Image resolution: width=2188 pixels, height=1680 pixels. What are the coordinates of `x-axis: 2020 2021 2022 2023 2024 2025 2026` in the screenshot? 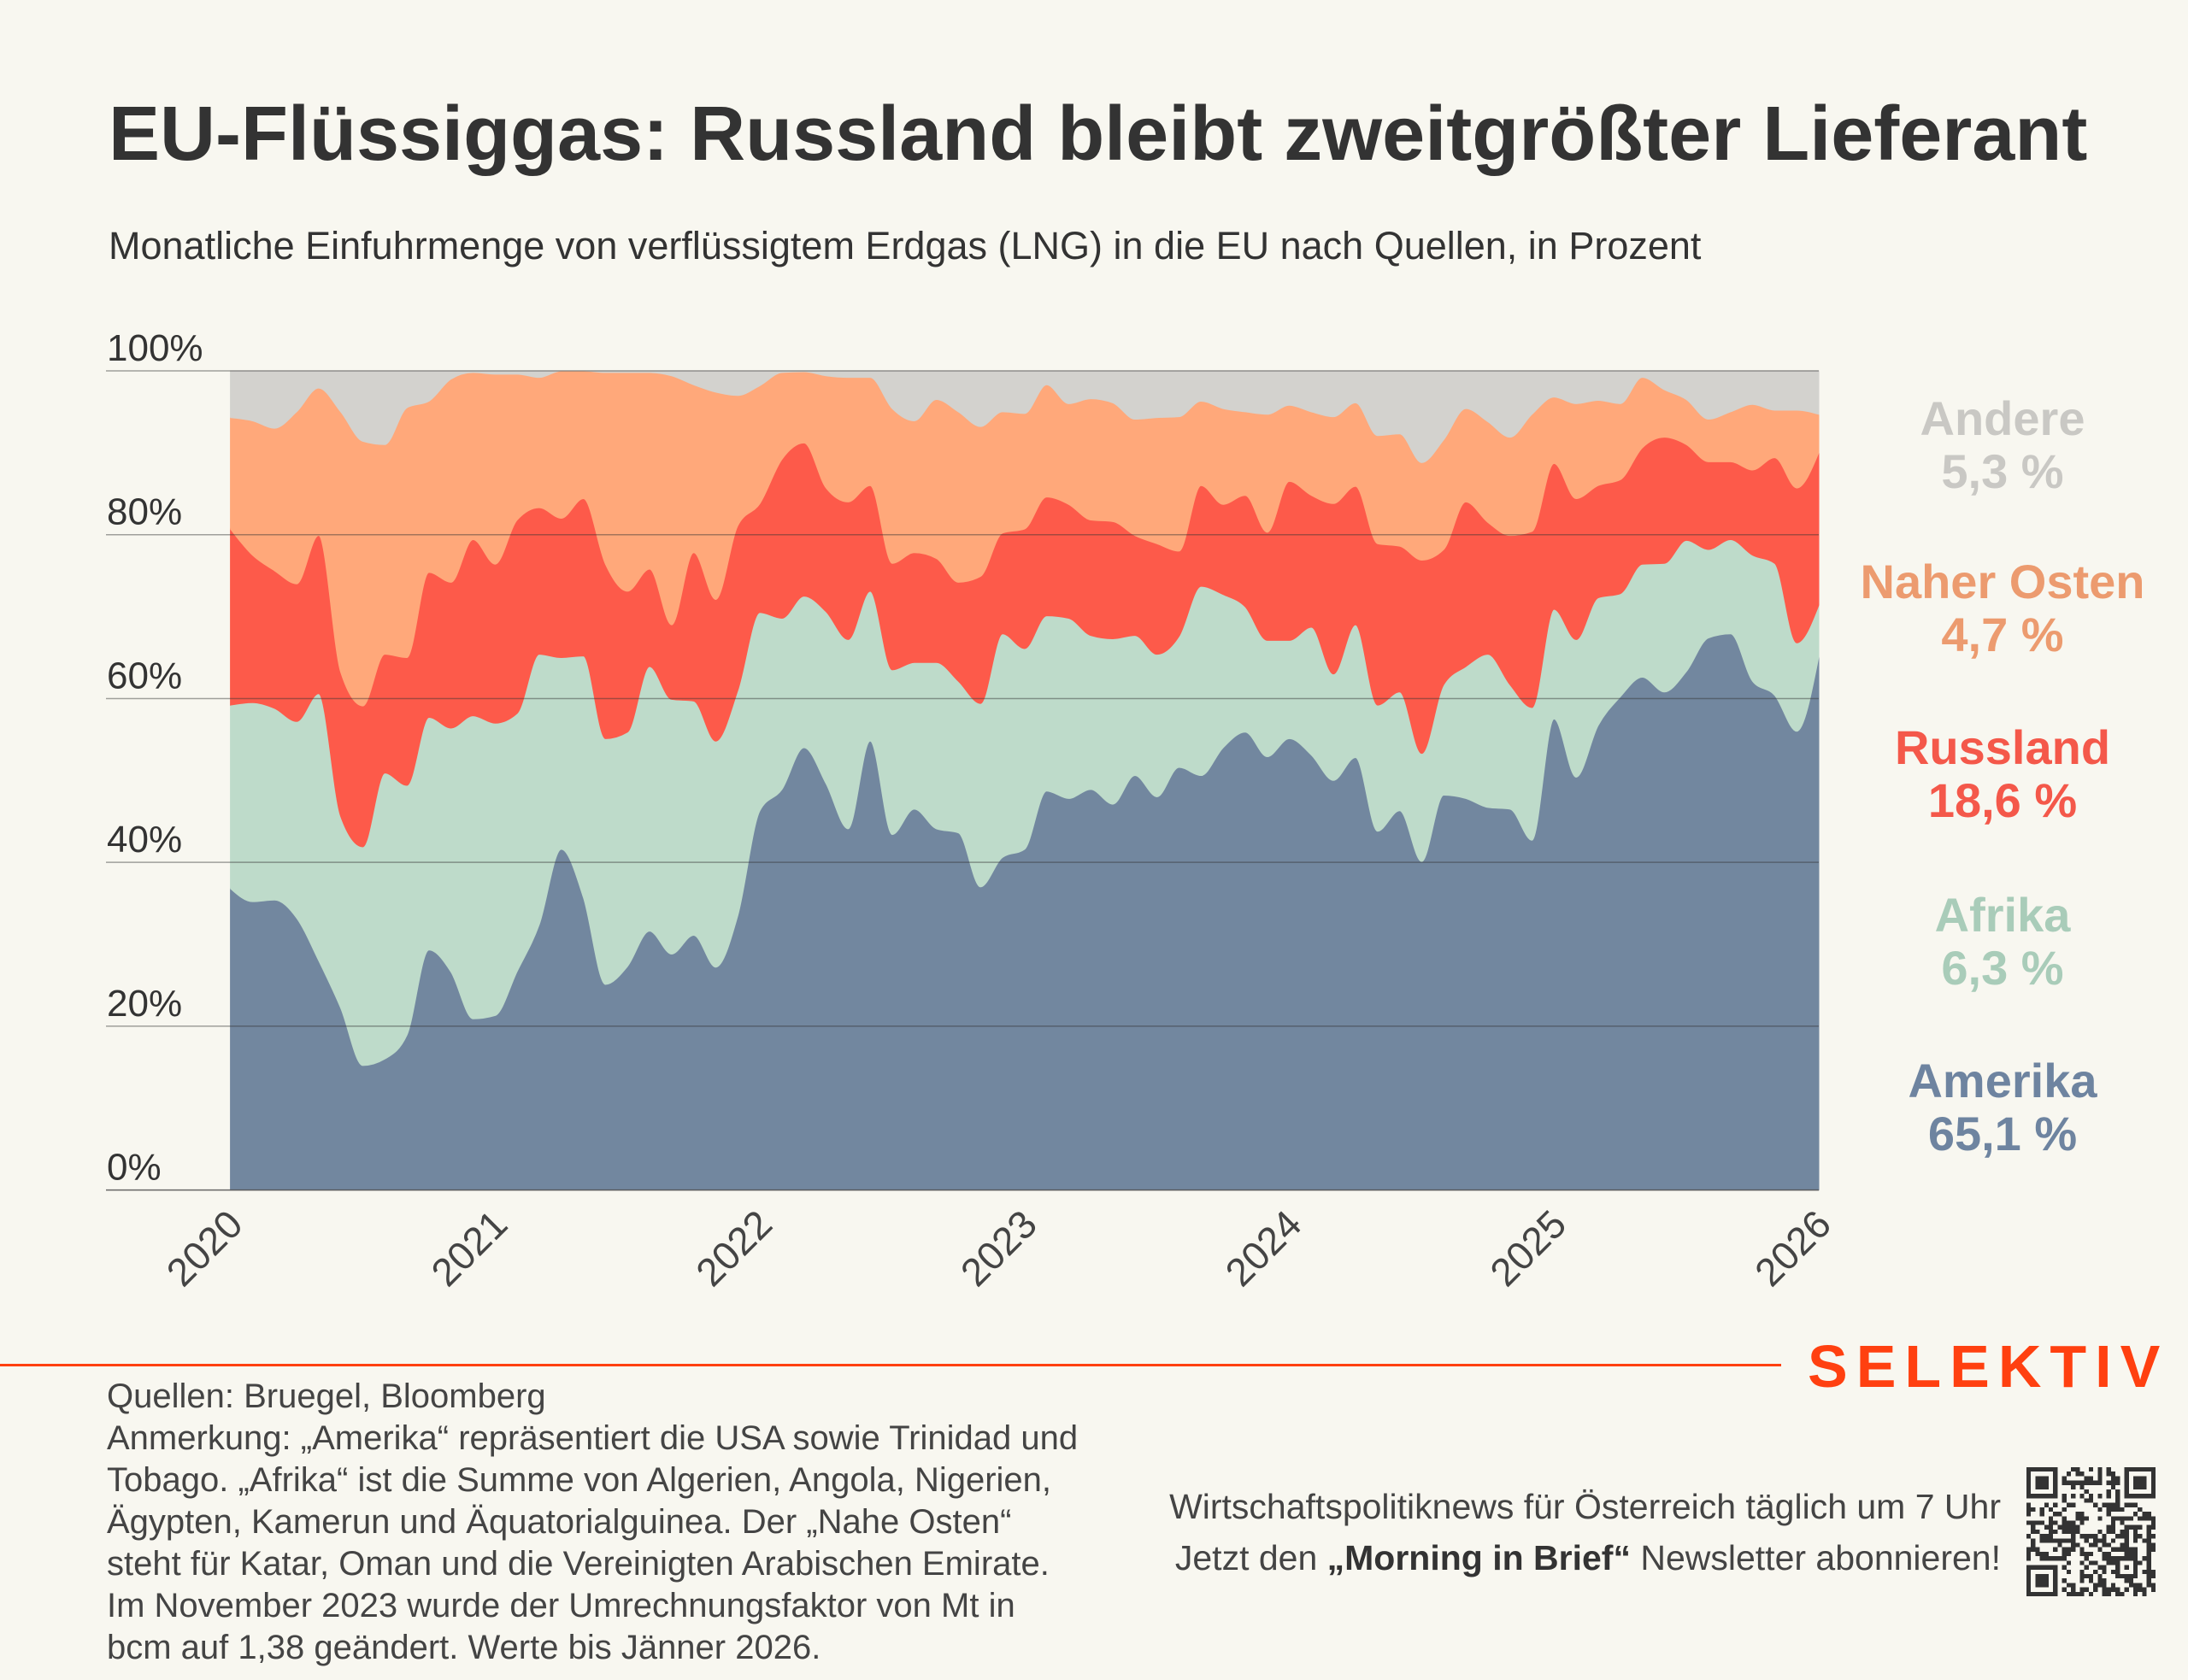 It's located at (999, 1248).